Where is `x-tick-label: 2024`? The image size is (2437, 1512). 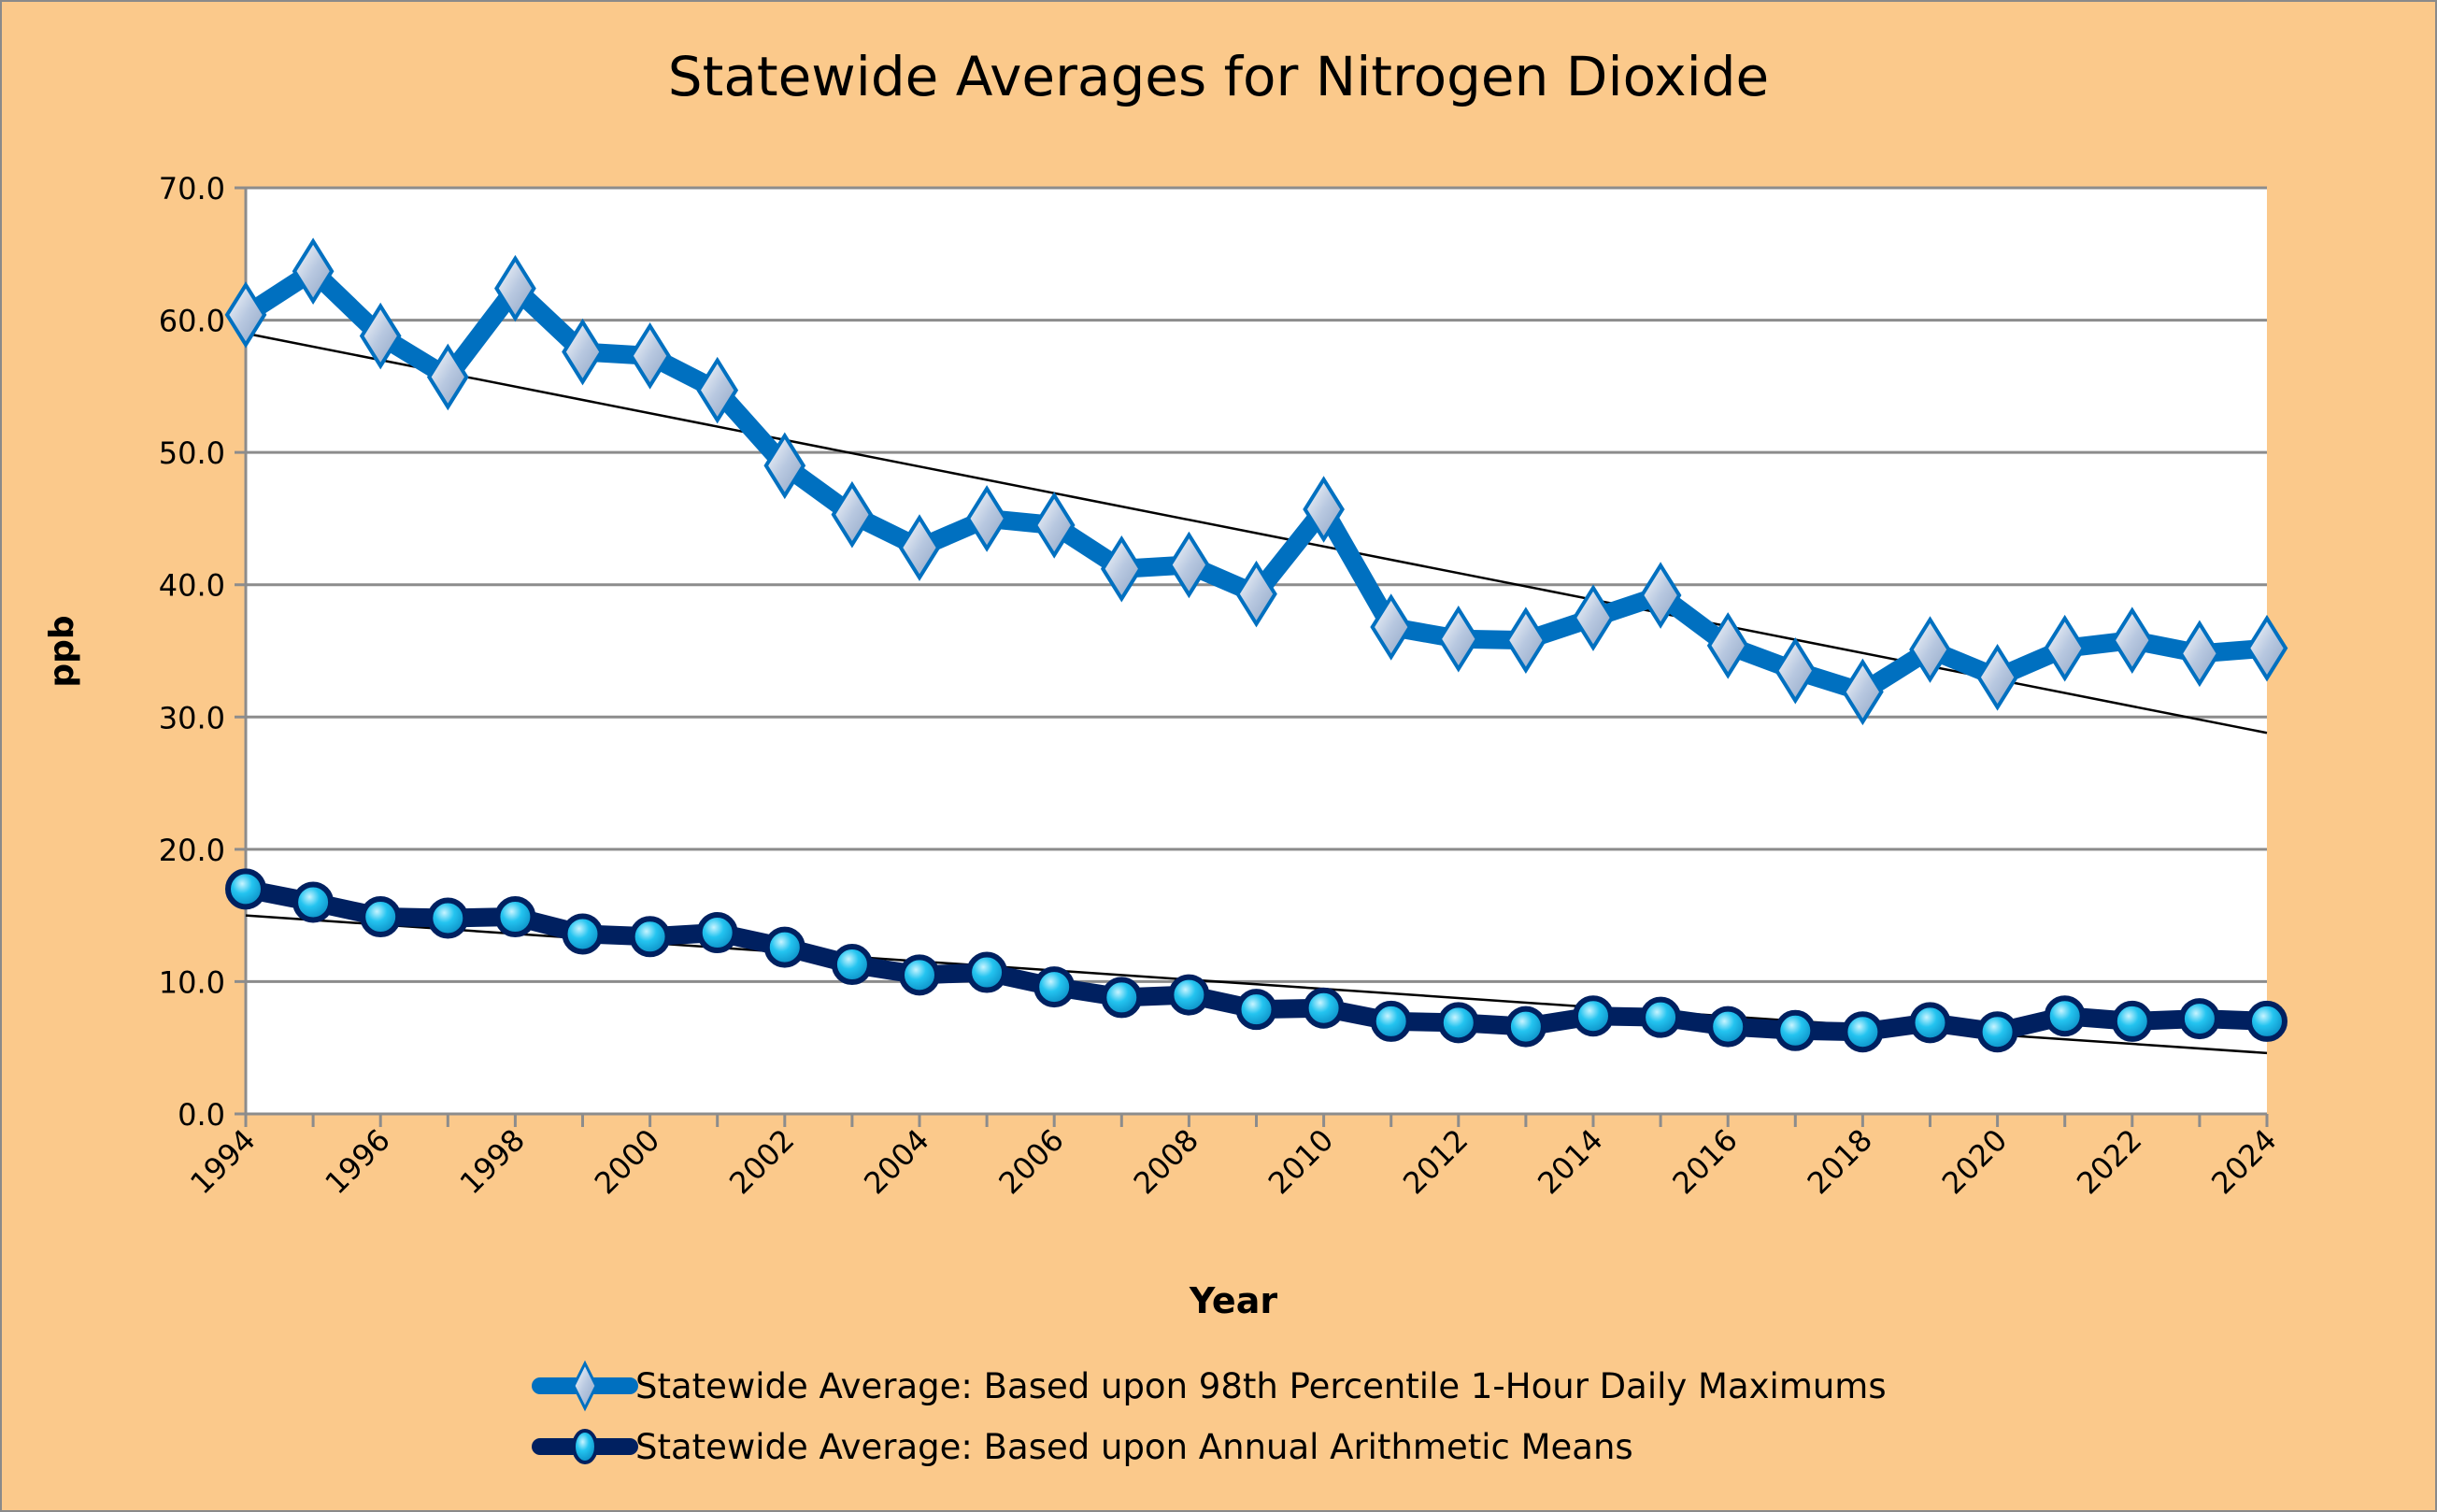
x-tick-label: 2024 is located at coordinates (2243, 1161).